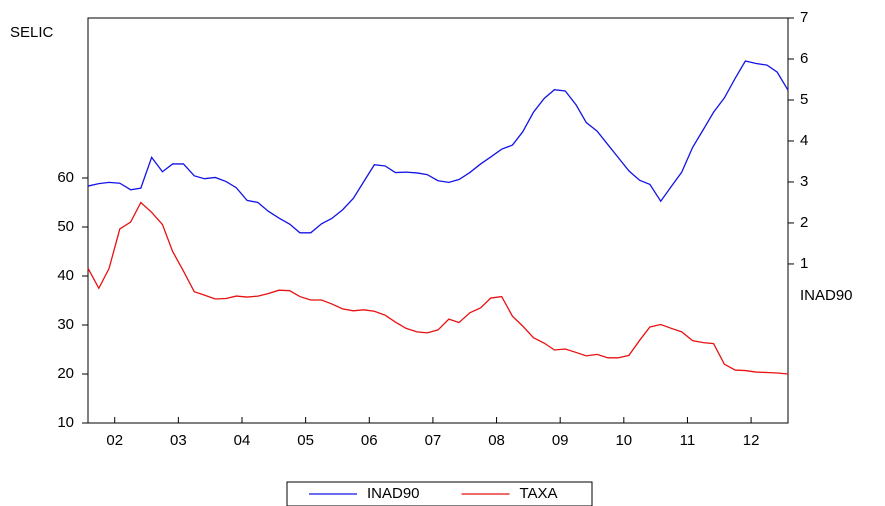 The image size is (885, 506). I want to click on x-tick-label: 10, so click(623, 440).